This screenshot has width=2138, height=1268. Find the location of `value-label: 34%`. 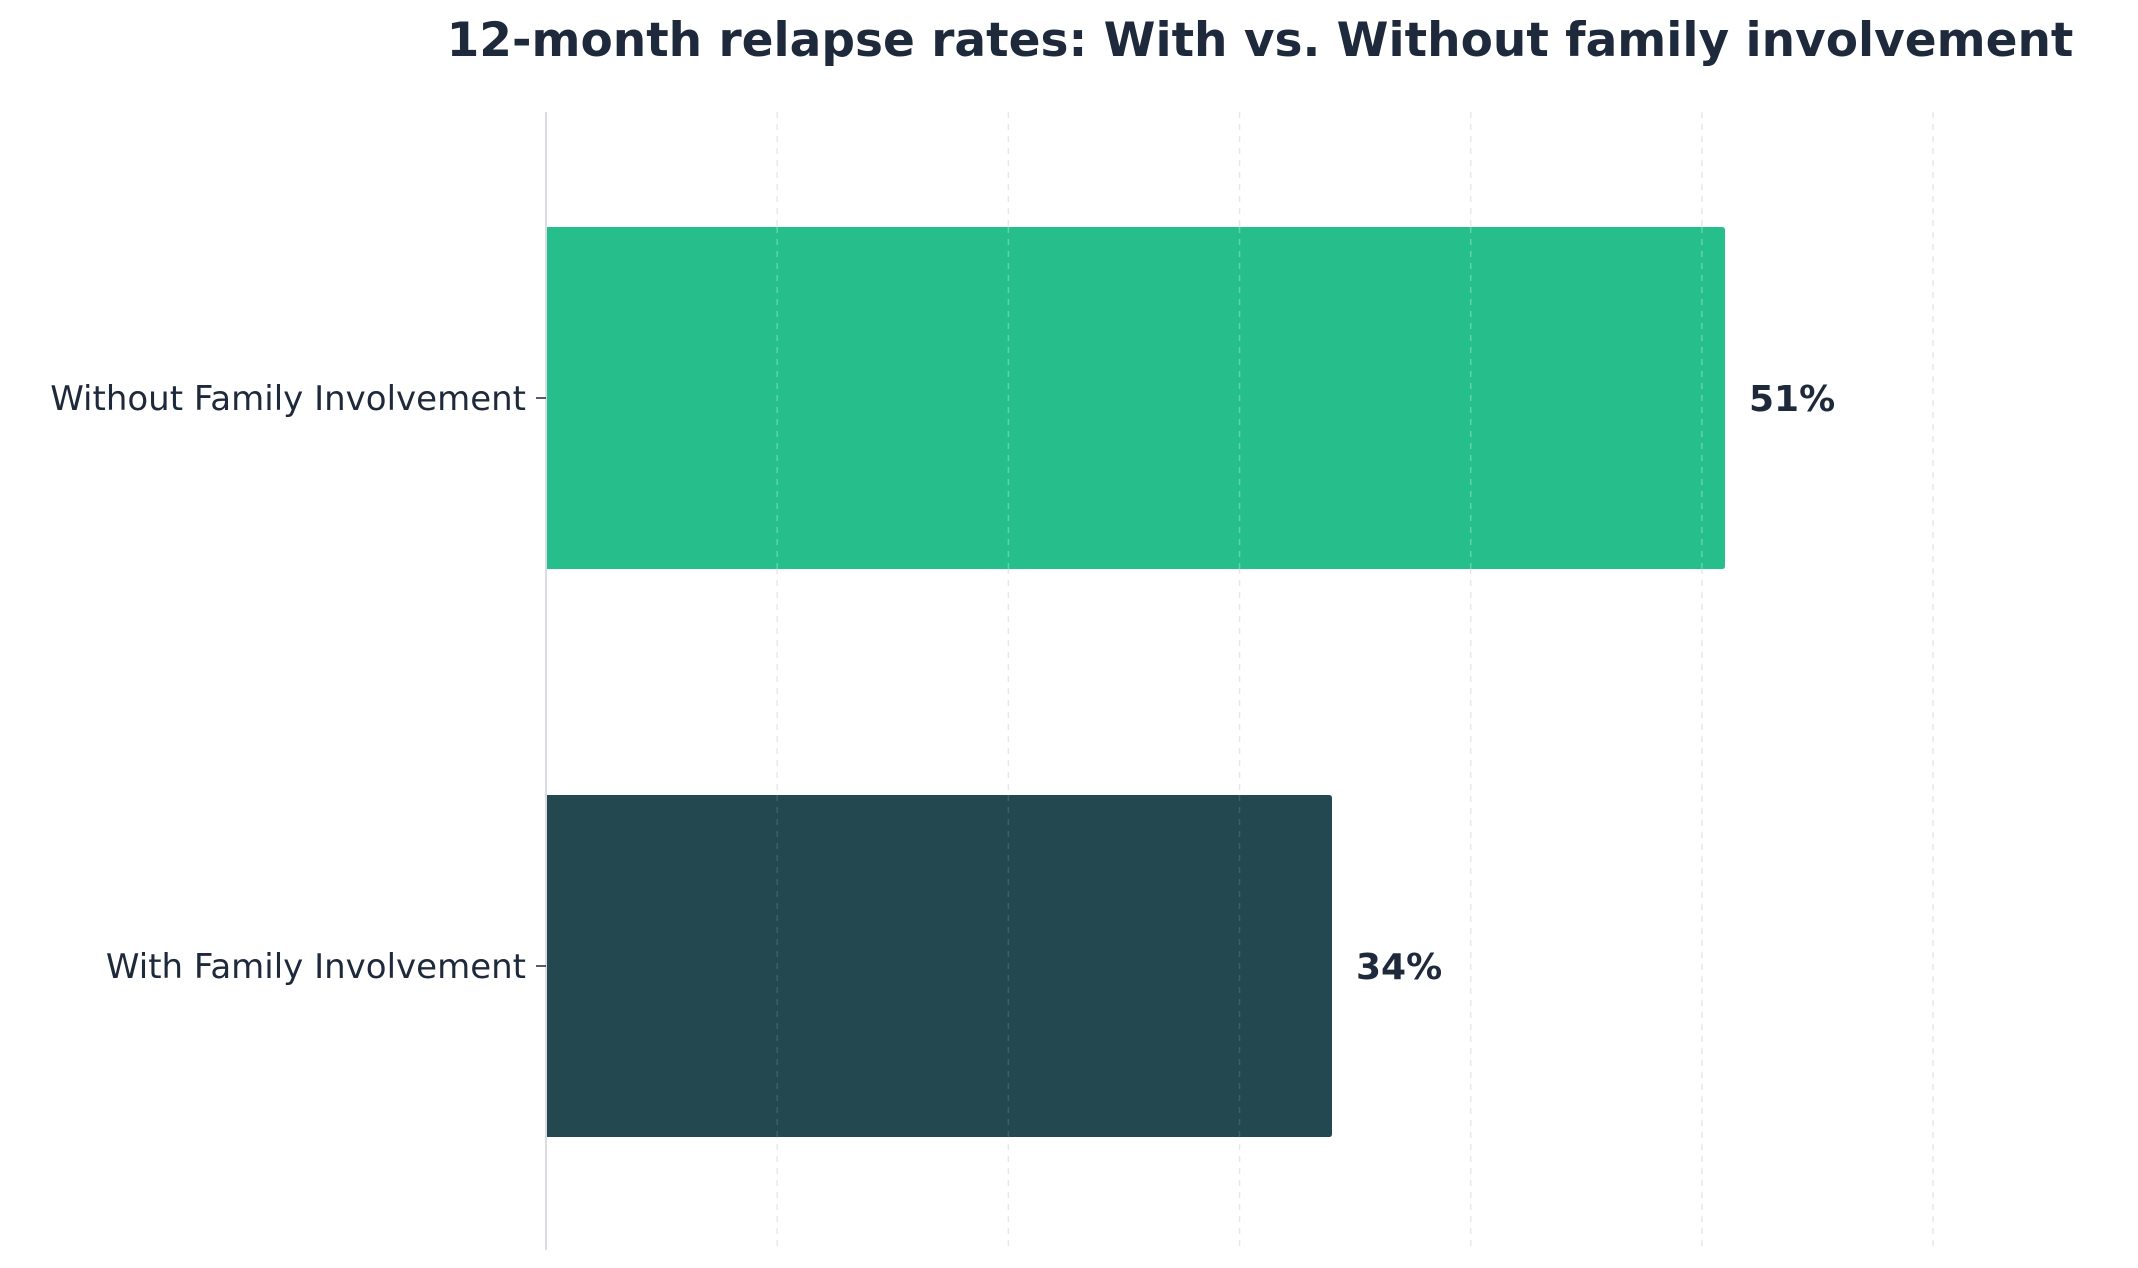

value-label: 34% is located at coordinates (1399, 967).